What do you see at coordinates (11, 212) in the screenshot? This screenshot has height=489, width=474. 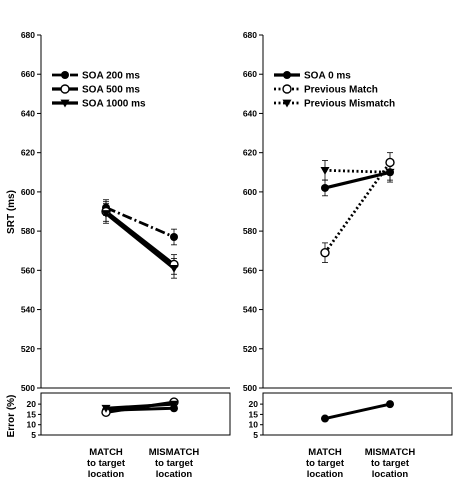 I see `left-main-y-axis-label: SRT (ms)` at bounding box center [11, 212].